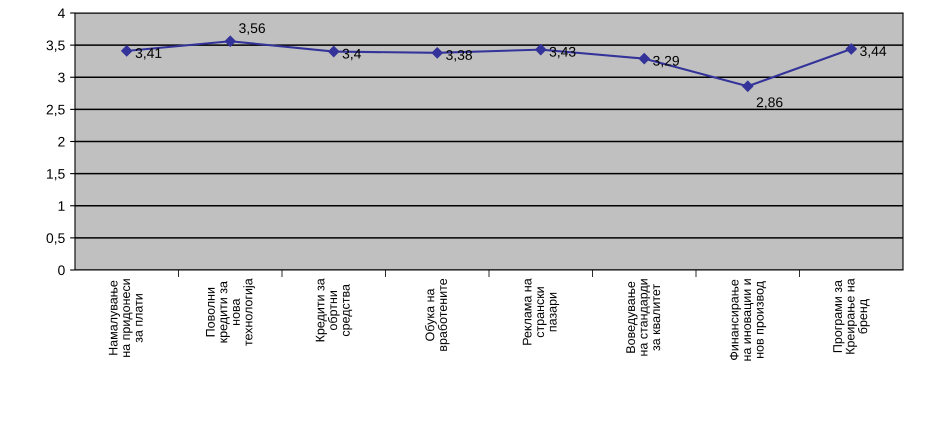 Image resolution: width=929 pixels, height=427 pixels. Describe the element at coordinates (56, 174) in the screenshot. I see `y-tick-label: 1,5` at that location.